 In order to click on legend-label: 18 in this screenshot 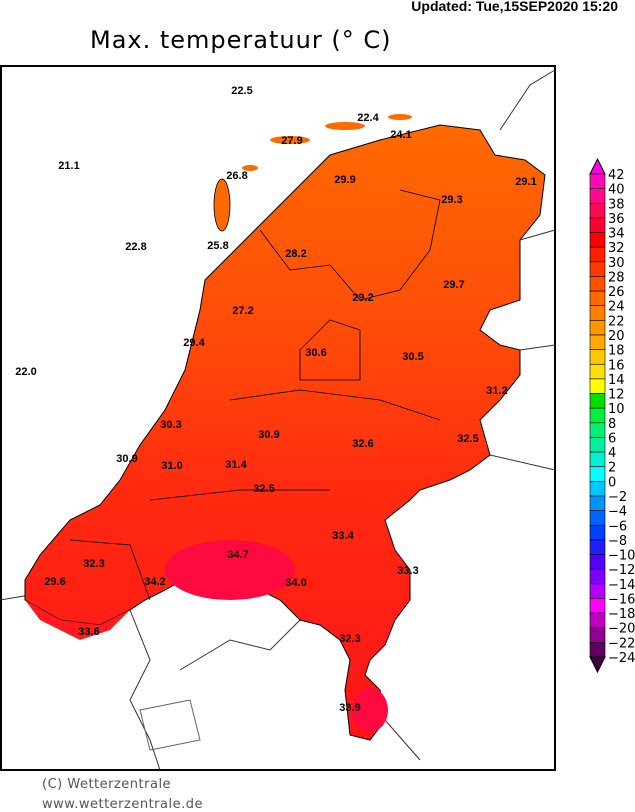, I will do `click(616, 351)`.